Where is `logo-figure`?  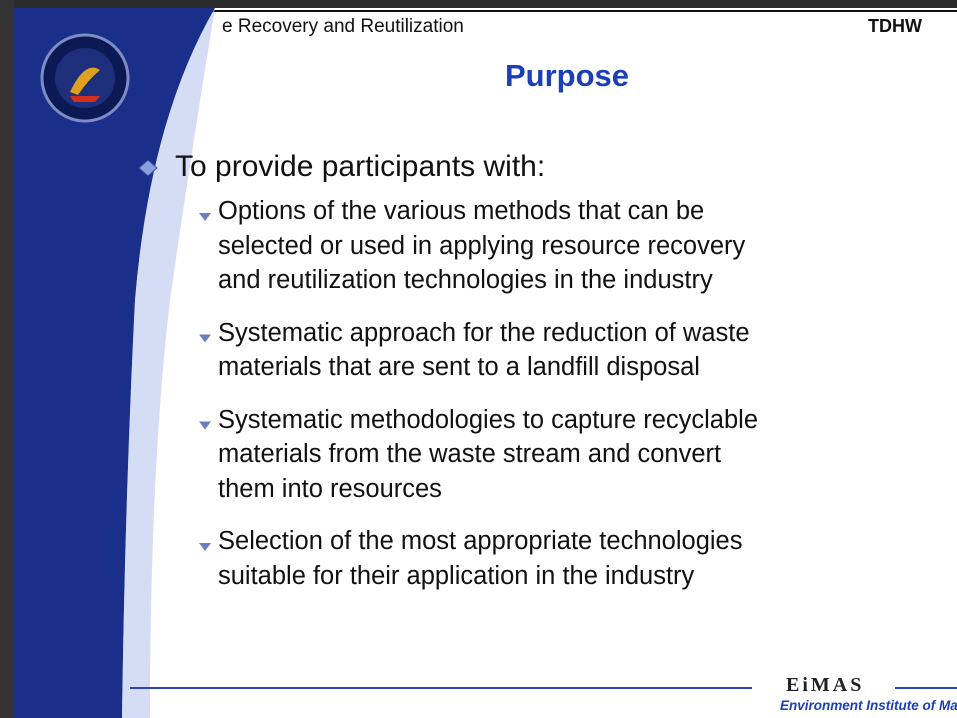 logo-figure is located at coordinates (85, 81).